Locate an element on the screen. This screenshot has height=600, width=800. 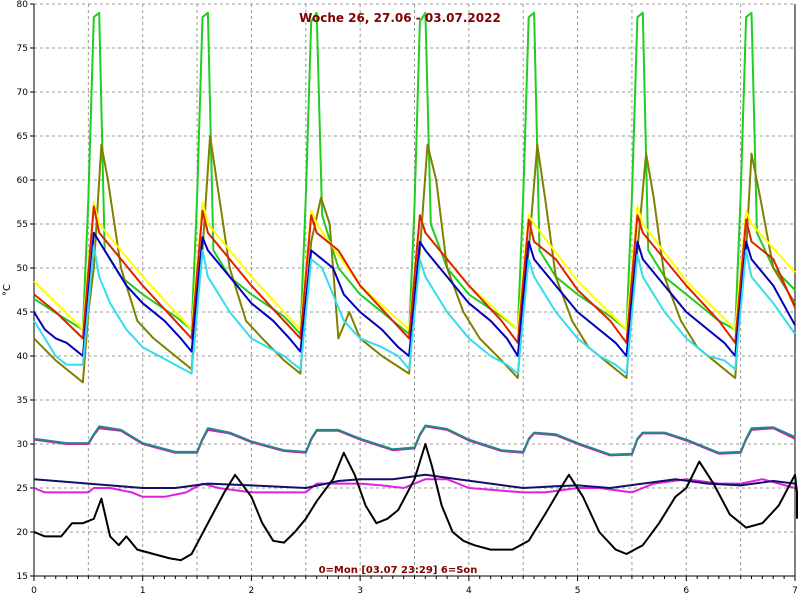
x-tick-label-3: 3 is located at coordinates (360, 591).